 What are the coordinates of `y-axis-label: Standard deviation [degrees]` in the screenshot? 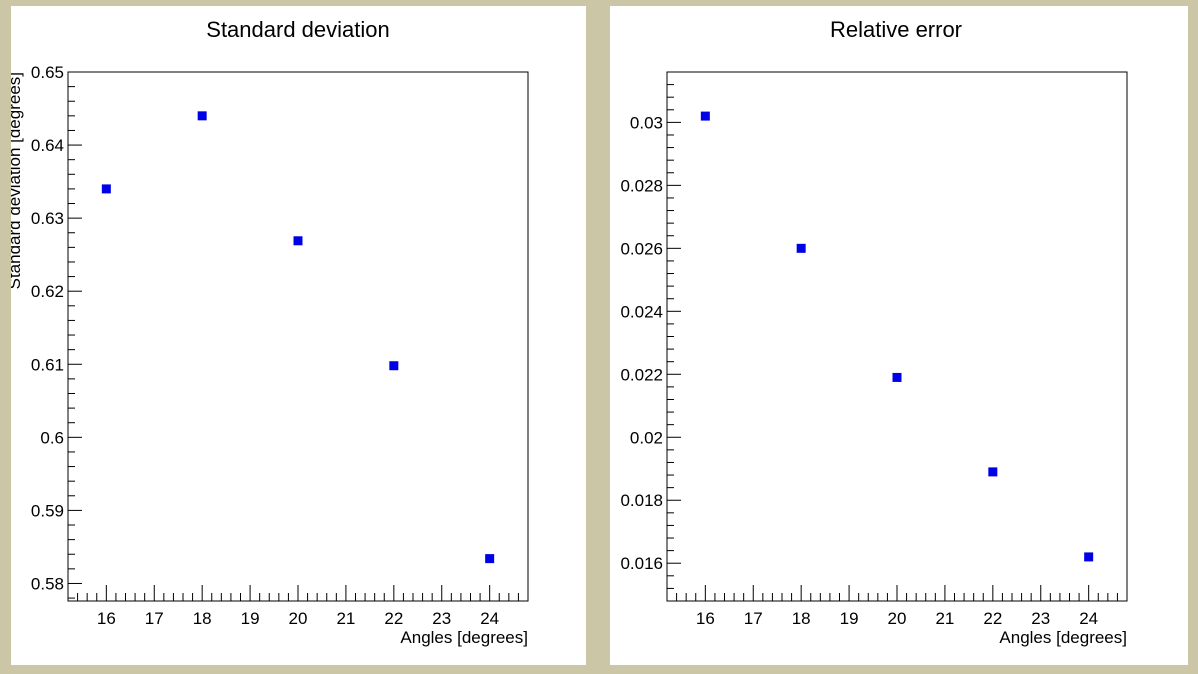 It's located at (17, 180).